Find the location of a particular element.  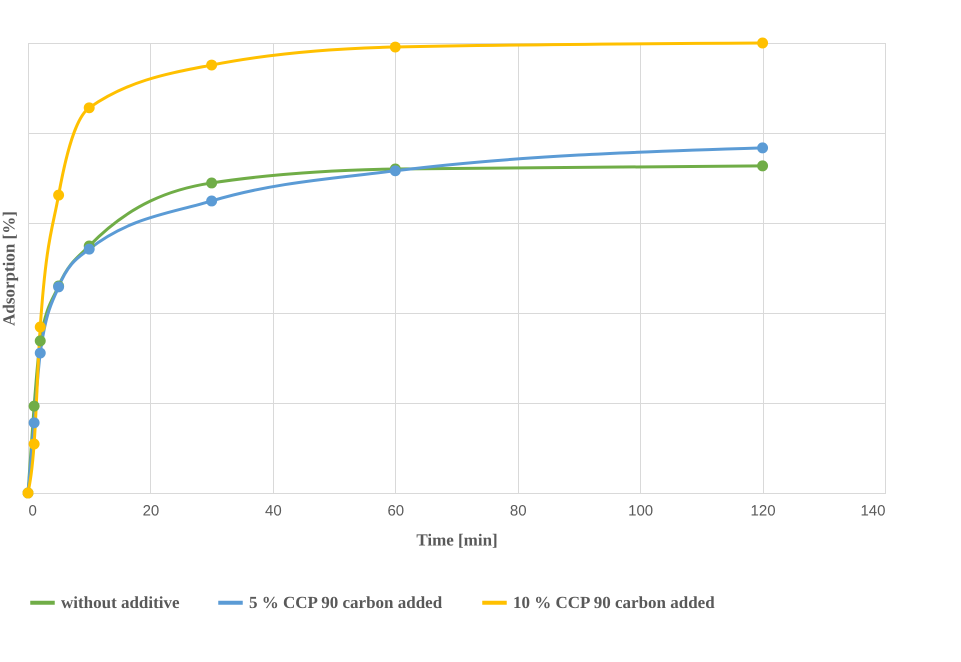

x-tick-label: 0 is located at coordinates (32, 511).